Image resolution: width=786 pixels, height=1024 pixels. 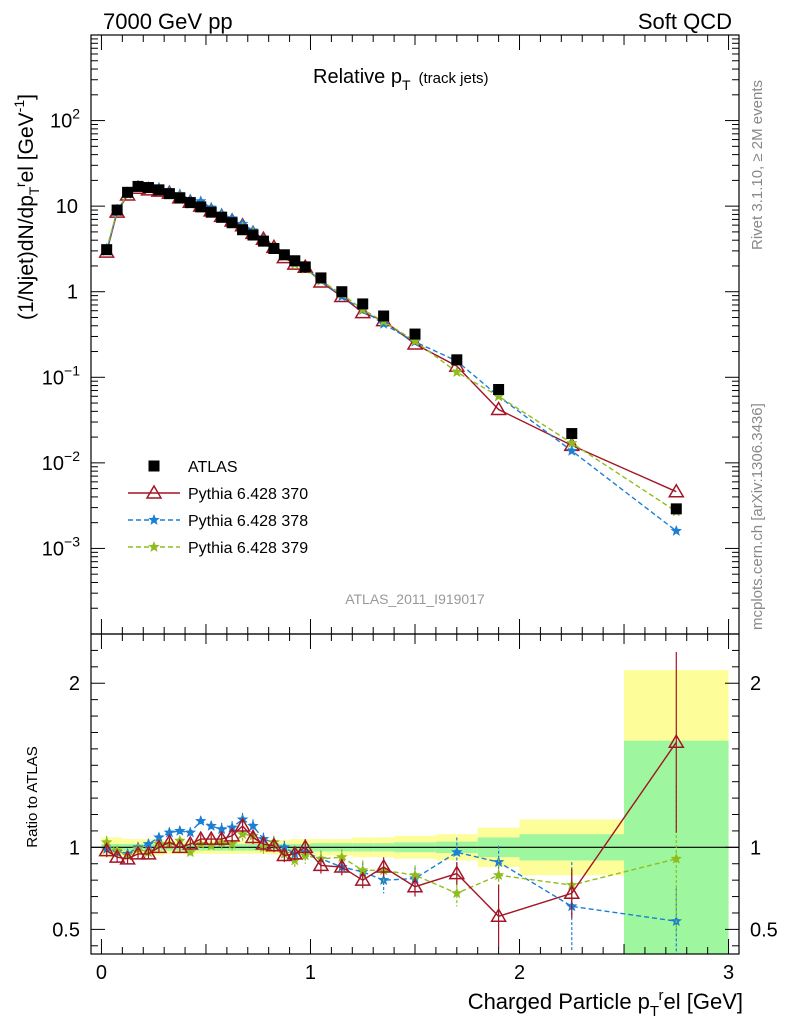 I want to click on main-y-tick-label: 10², so click(x=65, y=119).